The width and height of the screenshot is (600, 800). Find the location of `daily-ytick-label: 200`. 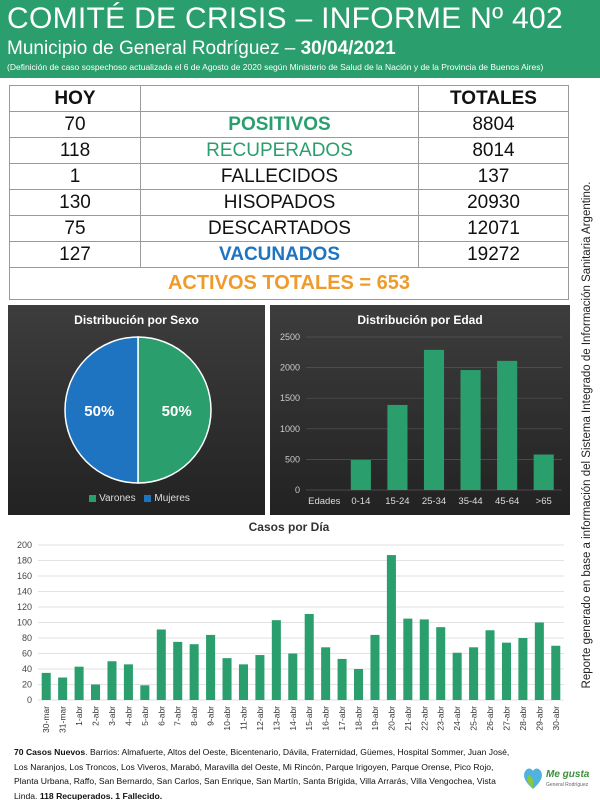

daily-ytick-label: 200 is located at coordinates (24, 545).